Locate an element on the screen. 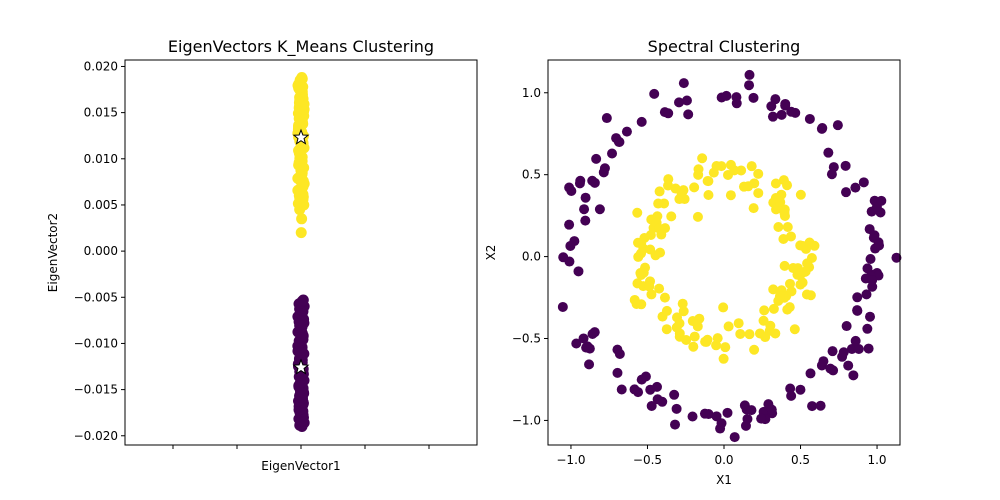 The width and height of the screenshot is (1000, 500). y-tick-label: −0.020 is located at coordinates (96, 436).